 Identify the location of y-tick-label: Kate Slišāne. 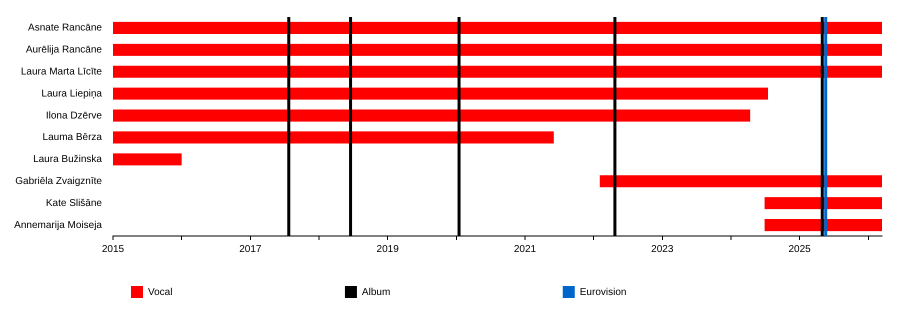
(74, 203).